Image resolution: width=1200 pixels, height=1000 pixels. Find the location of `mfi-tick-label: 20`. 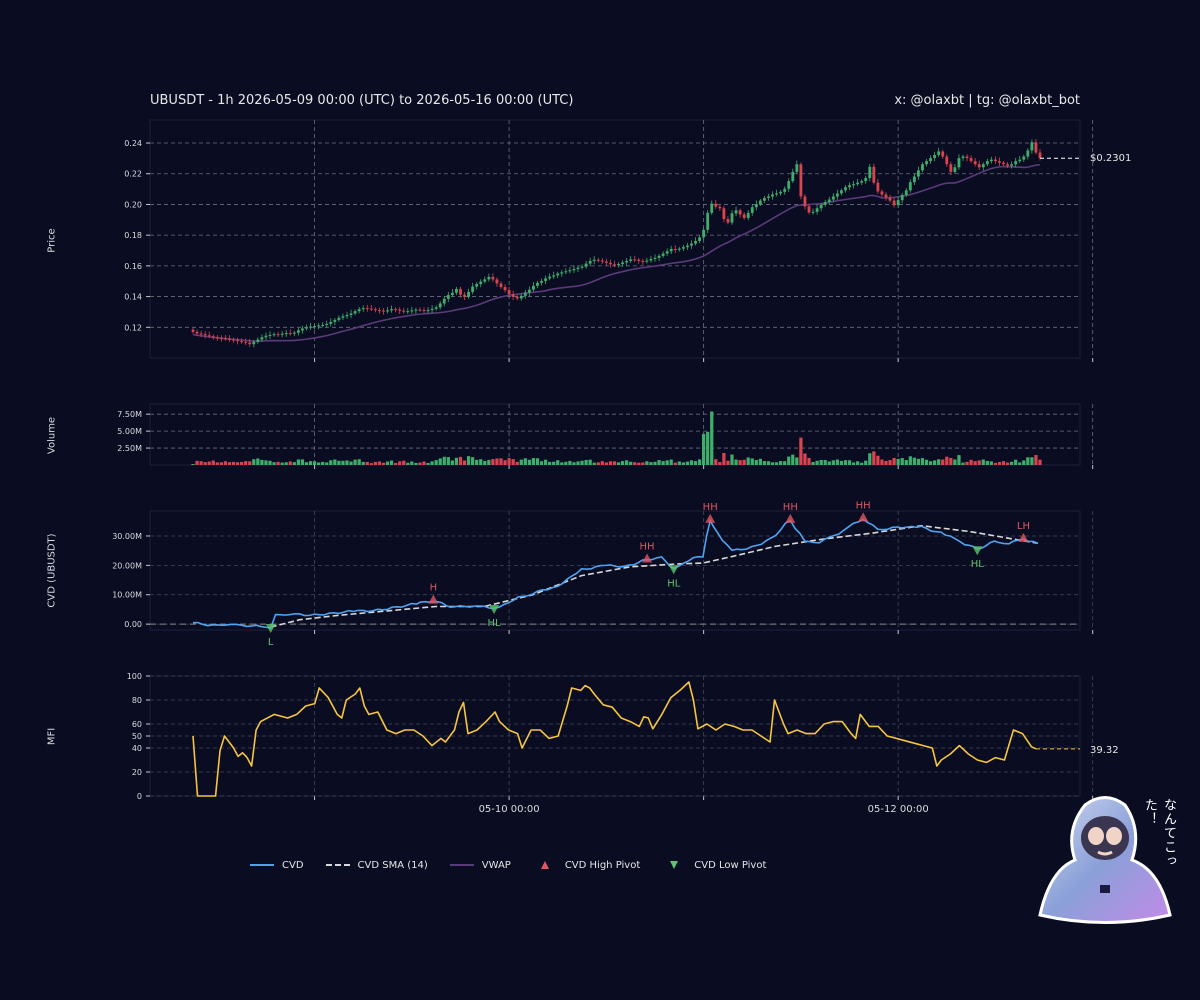

mfi-tick-label: 20 is located at coordinates (137, 772).